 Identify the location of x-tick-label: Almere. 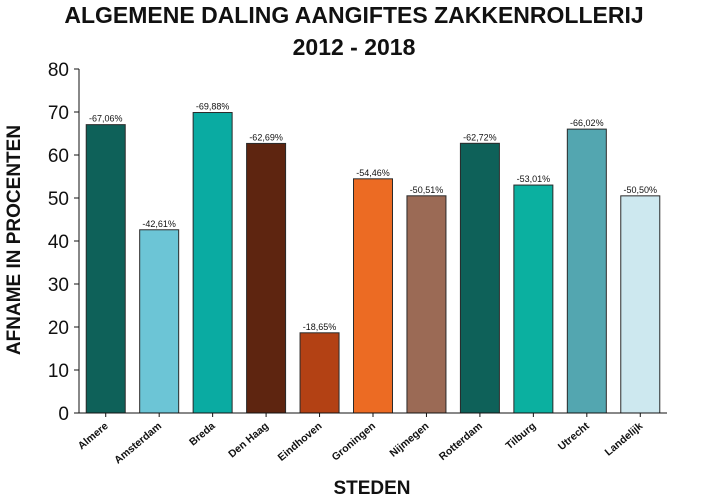
(93, 436).